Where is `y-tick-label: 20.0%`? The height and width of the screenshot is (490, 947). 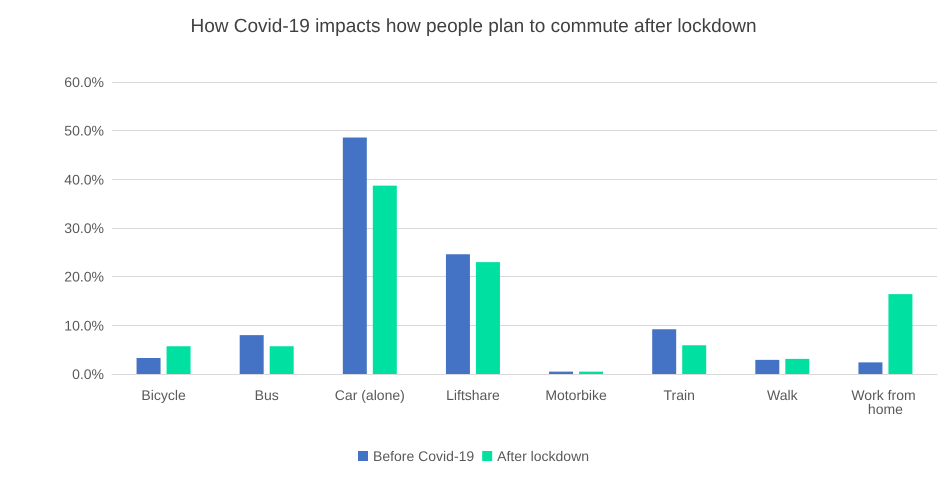 y-tick-label: 20.0% is located at coordinates (84, 276).